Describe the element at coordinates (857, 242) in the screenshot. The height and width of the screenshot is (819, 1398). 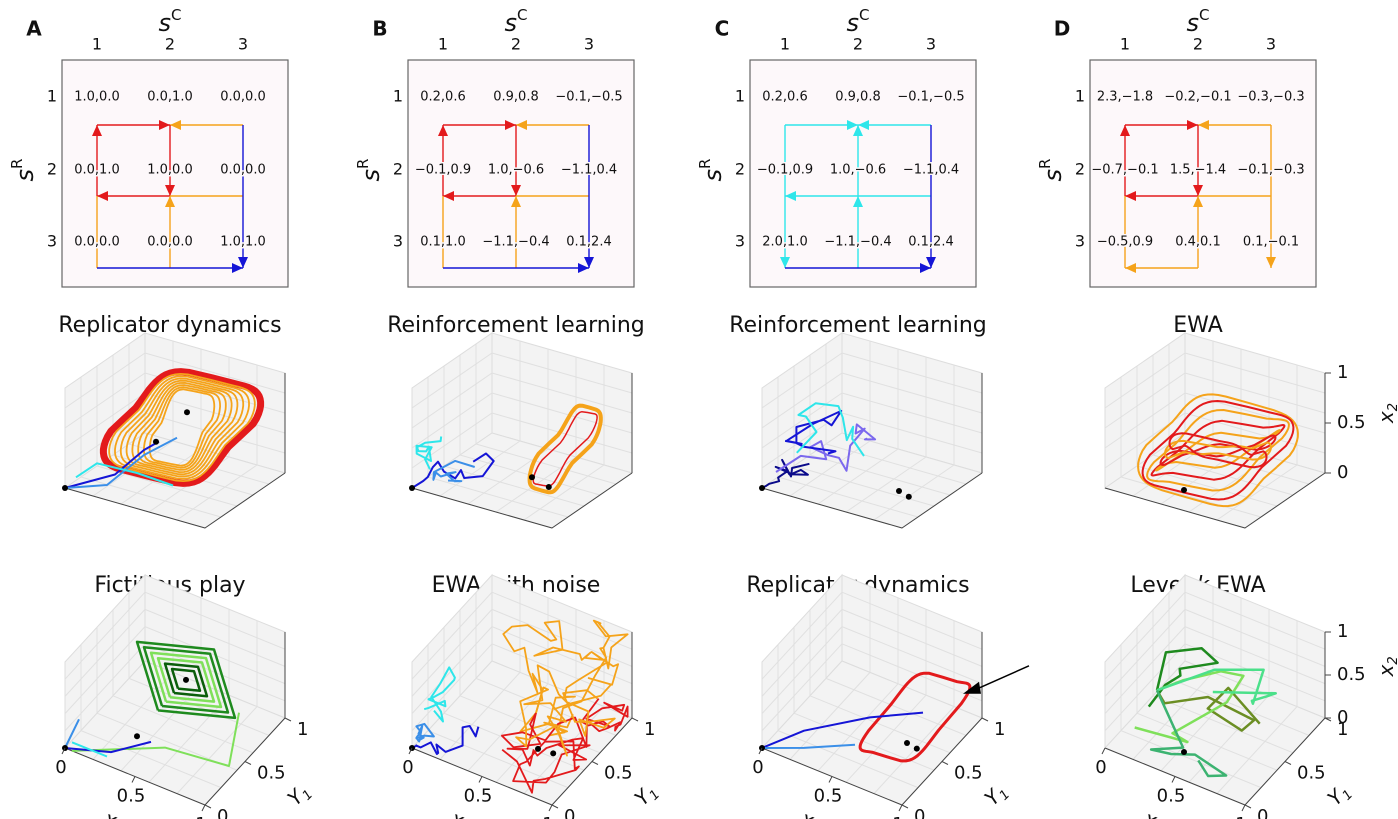
I see `payoff-cell: −1.1,−0.4` at that location.